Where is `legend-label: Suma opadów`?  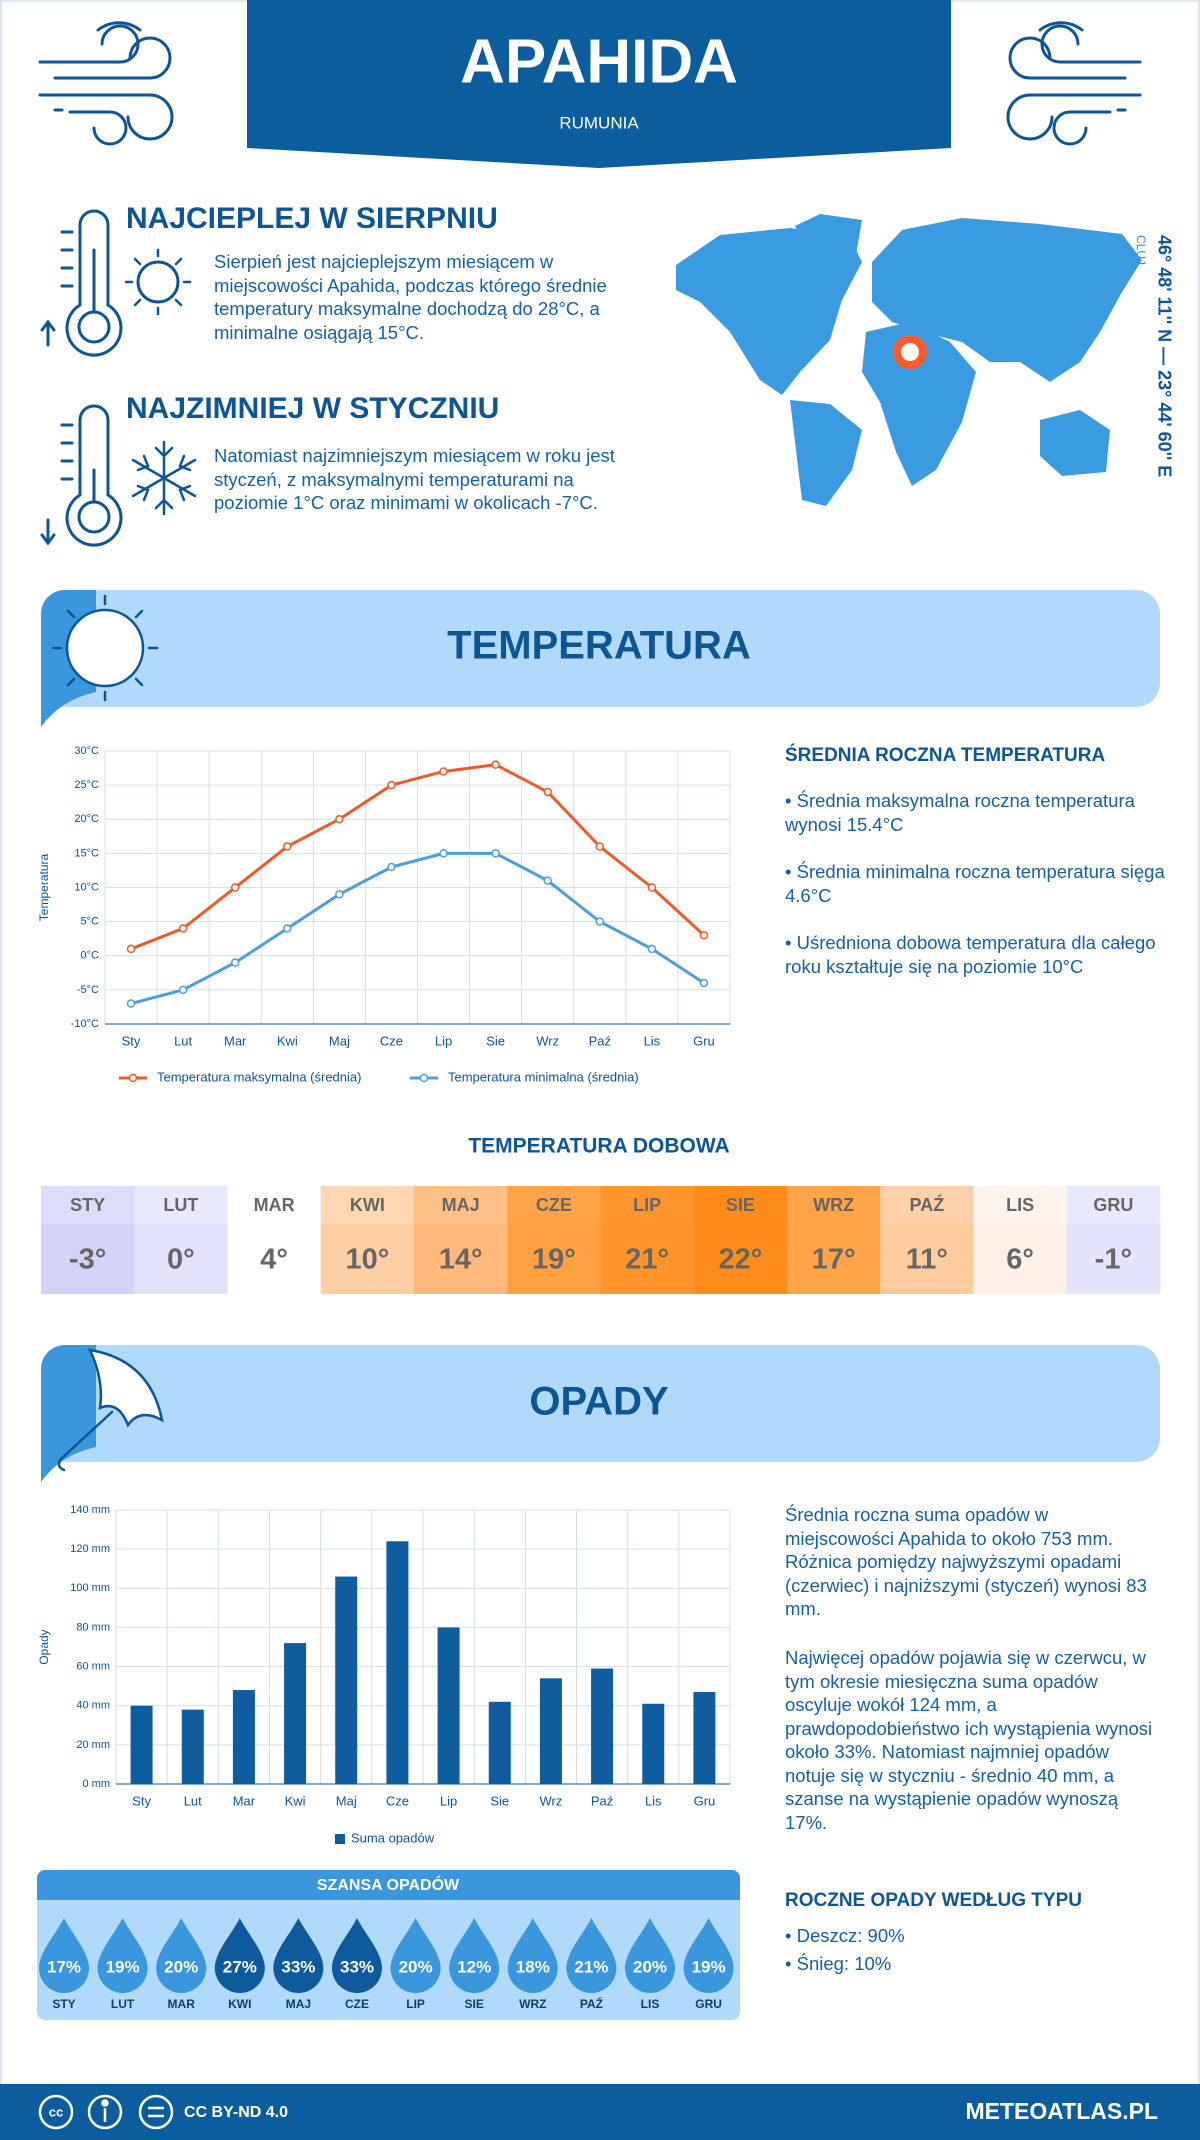 legend-label: Suma opadów is located at coordinates (393, 1837).